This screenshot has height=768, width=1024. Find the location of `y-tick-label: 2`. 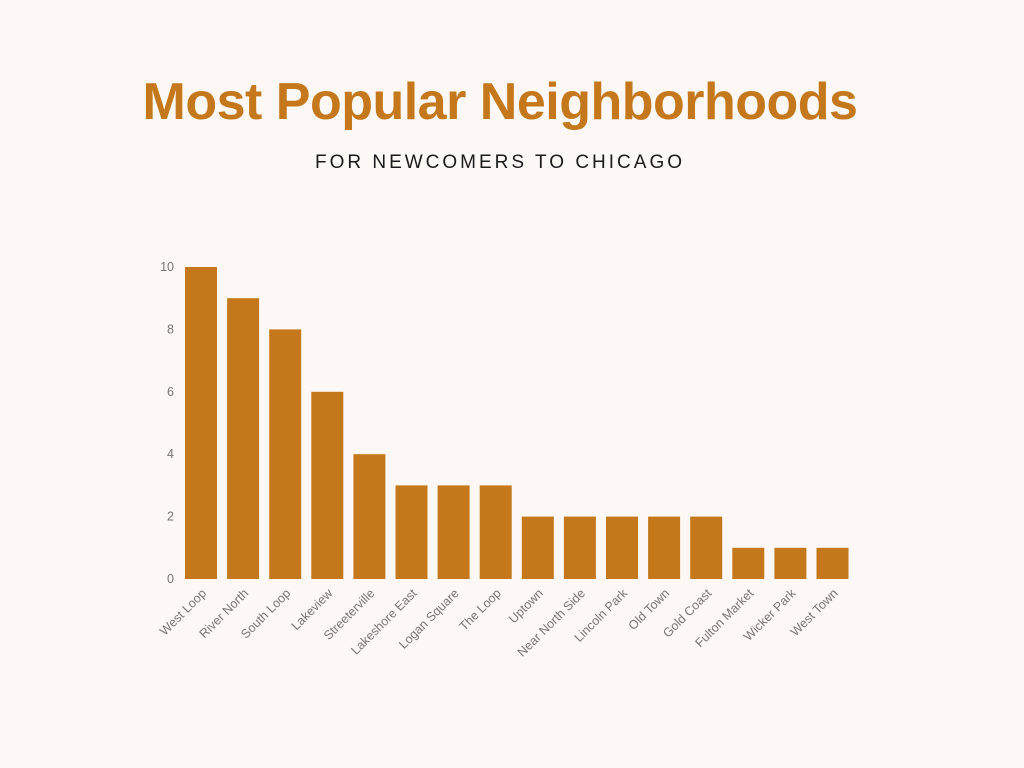

y-tick-label: 2 is located at coordinates (170, 517).